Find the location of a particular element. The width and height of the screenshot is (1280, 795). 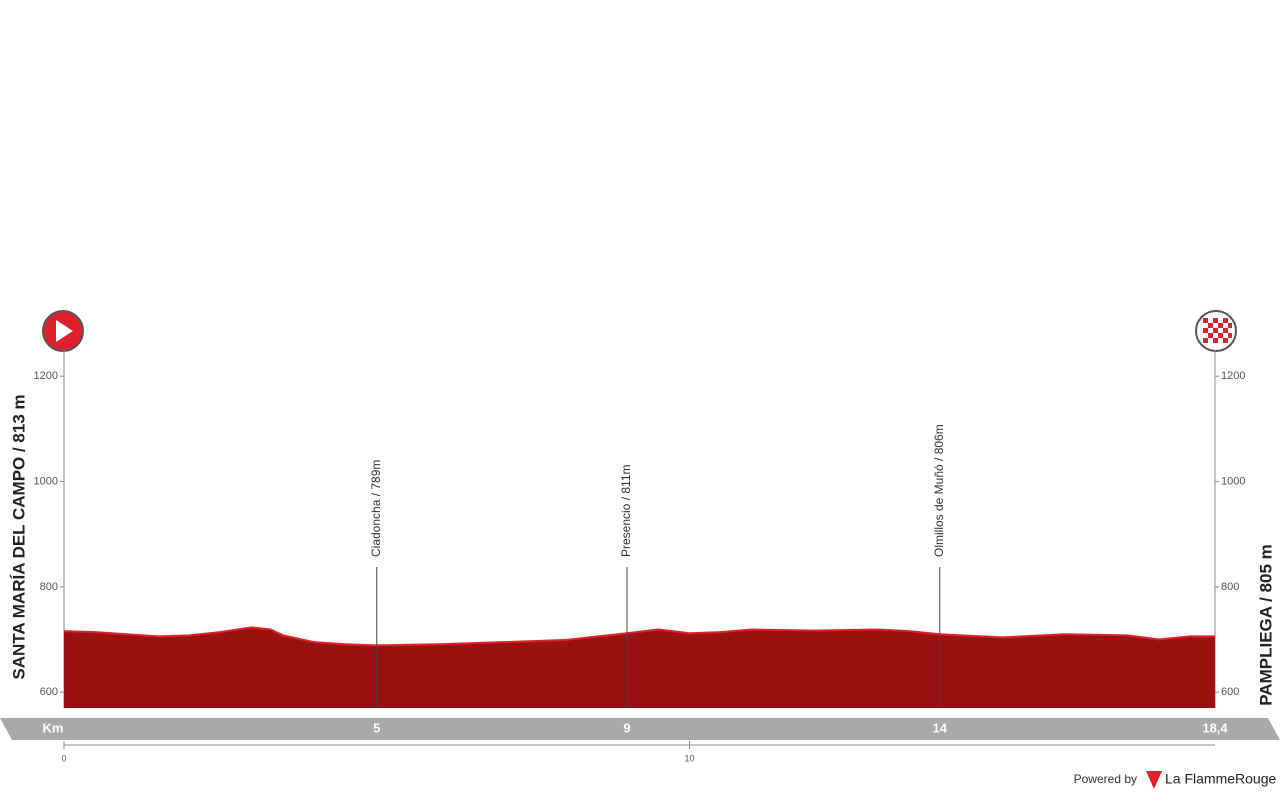

finish-icon is located at coordinates (1216, 331).